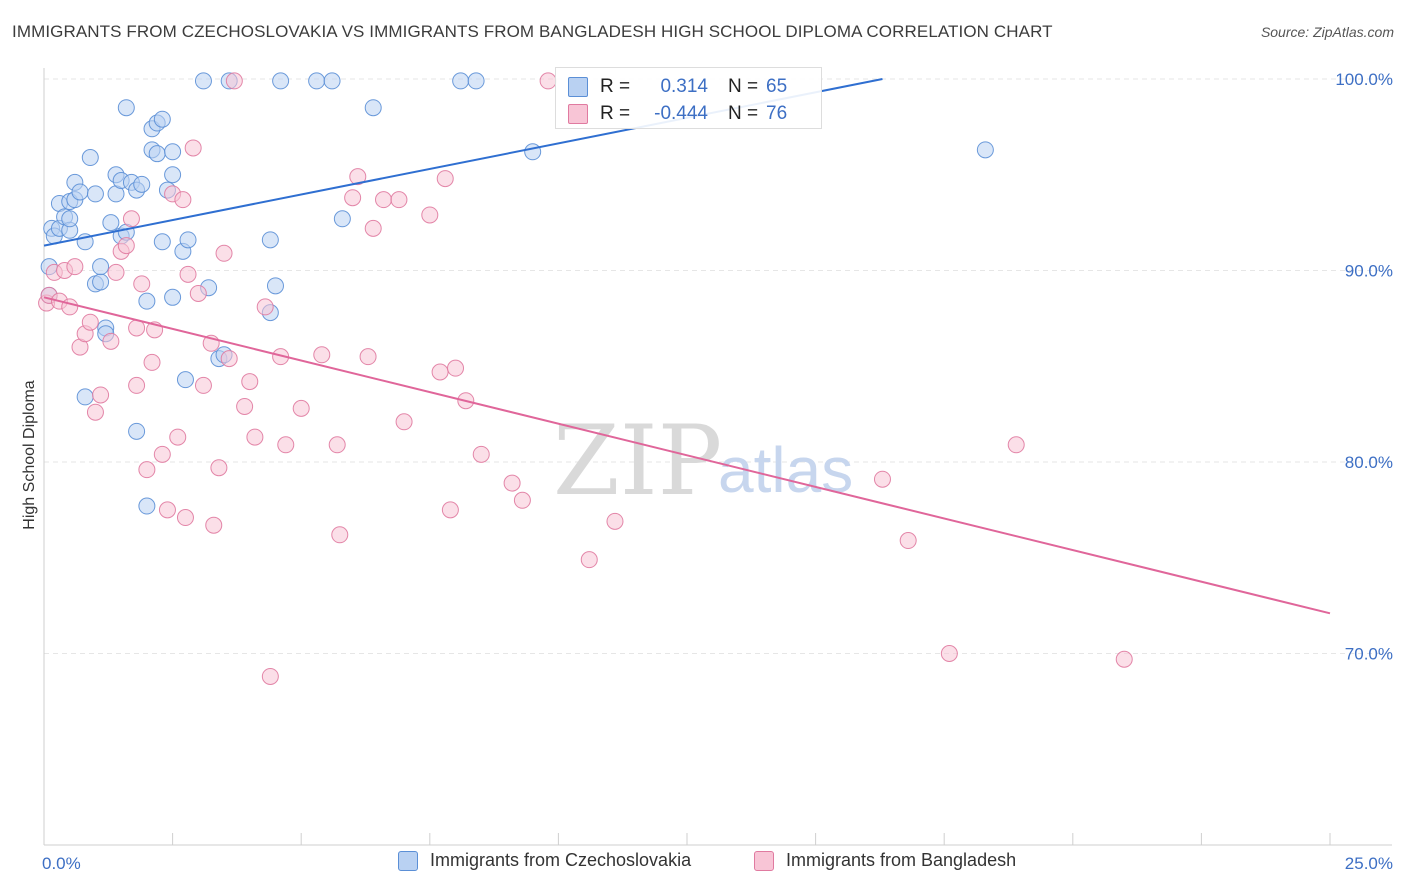 The width and height of the screenshot is (1406, 892). What do you see at coordinates (684, 86) in the screenshot?
I see `legend-r-value: 0.314` at bounding box center [684, 86].